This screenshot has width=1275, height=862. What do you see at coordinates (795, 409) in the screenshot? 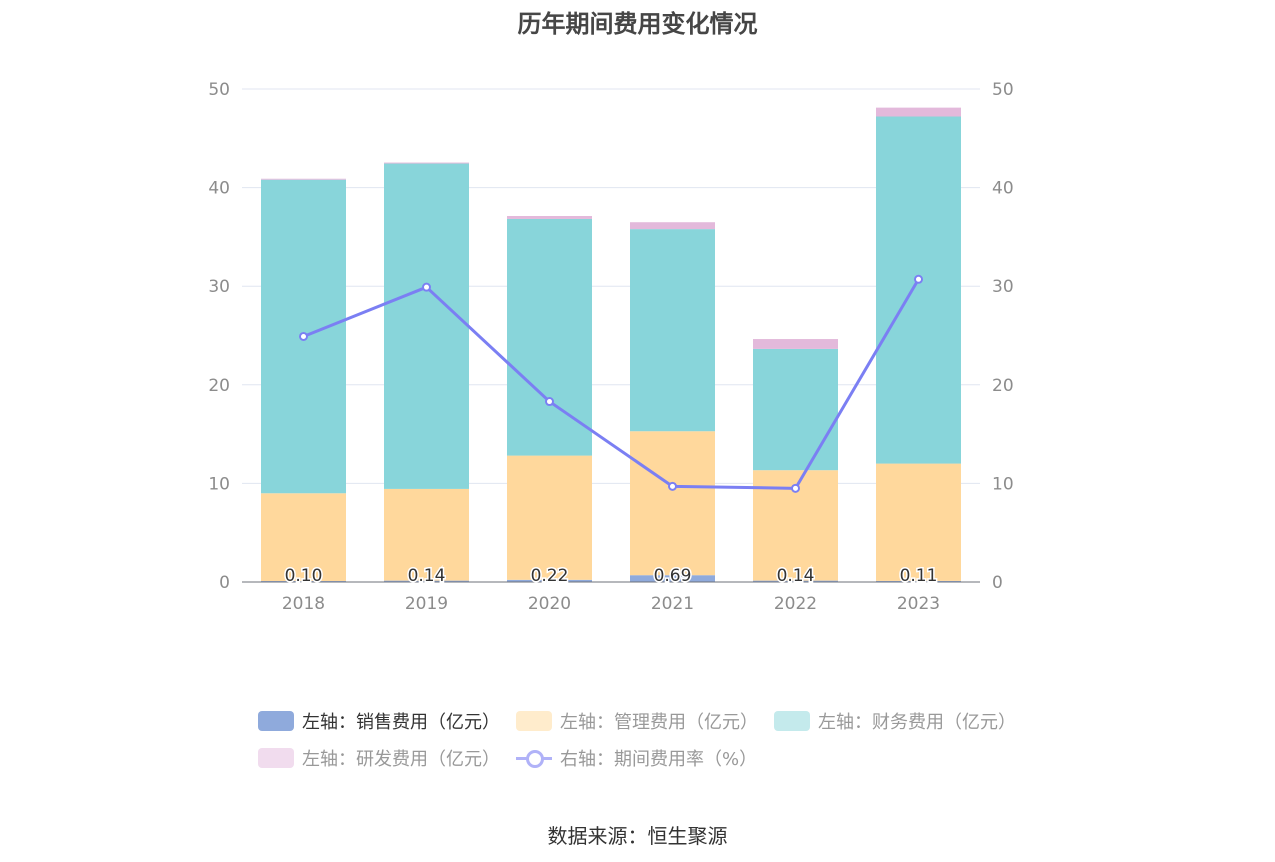
I see `bar-finance-2022` at bounding box center [795, 409].